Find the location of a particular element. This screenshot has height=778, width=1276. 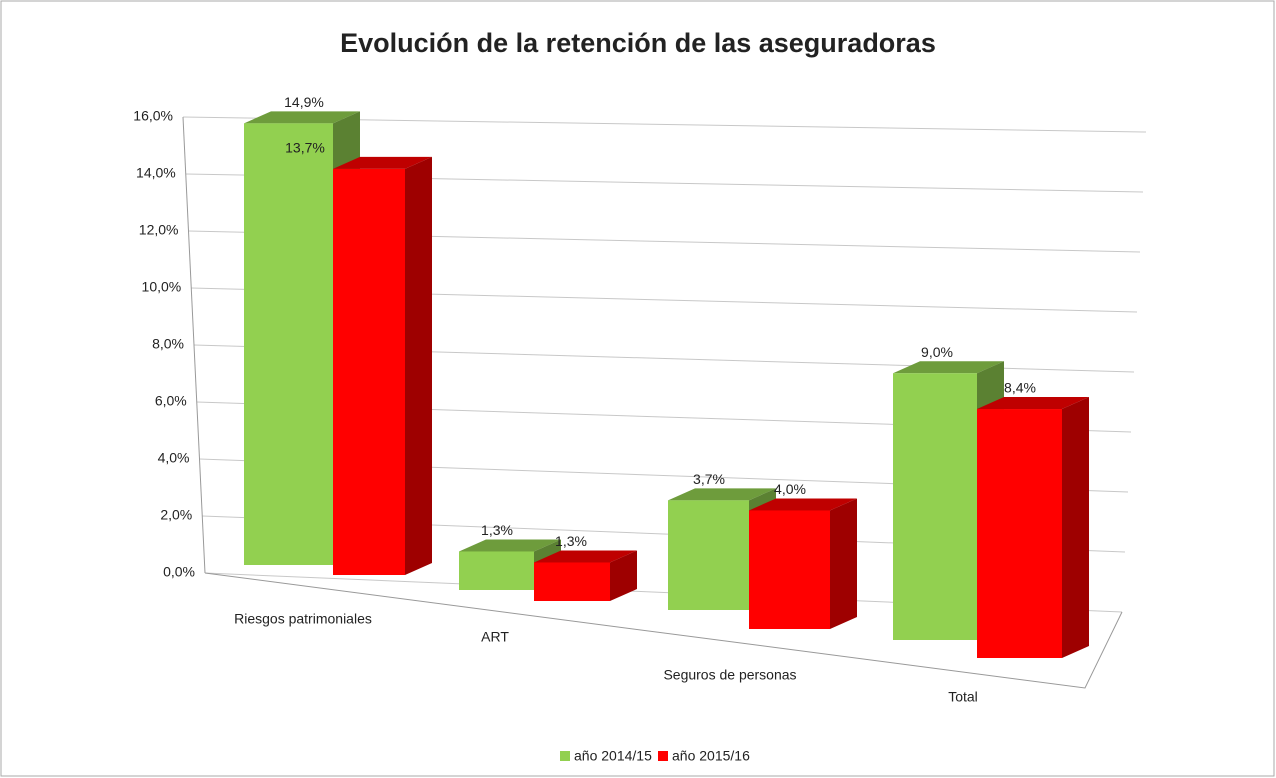

x-tick-label: Seguros de personas is located at coordinates (729, 675).